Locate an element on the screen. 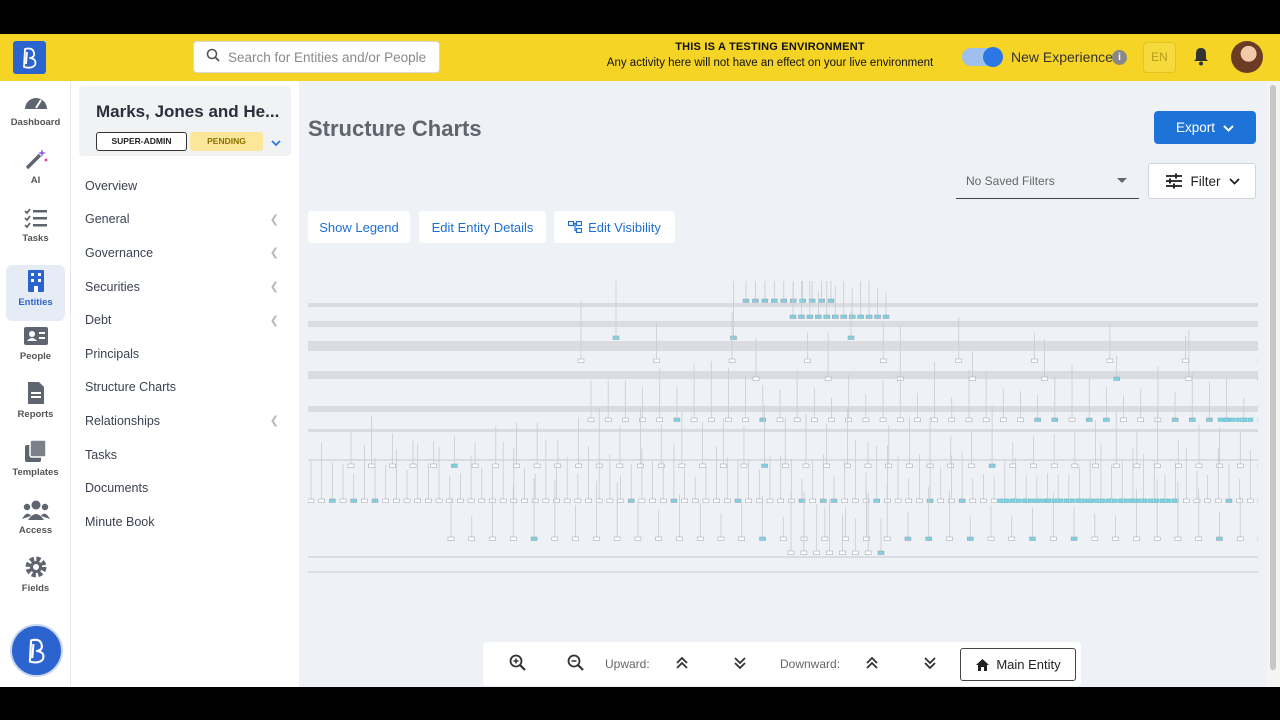 The image size is (1280, 720). rail-label: People is located at coordinates (35, 356).